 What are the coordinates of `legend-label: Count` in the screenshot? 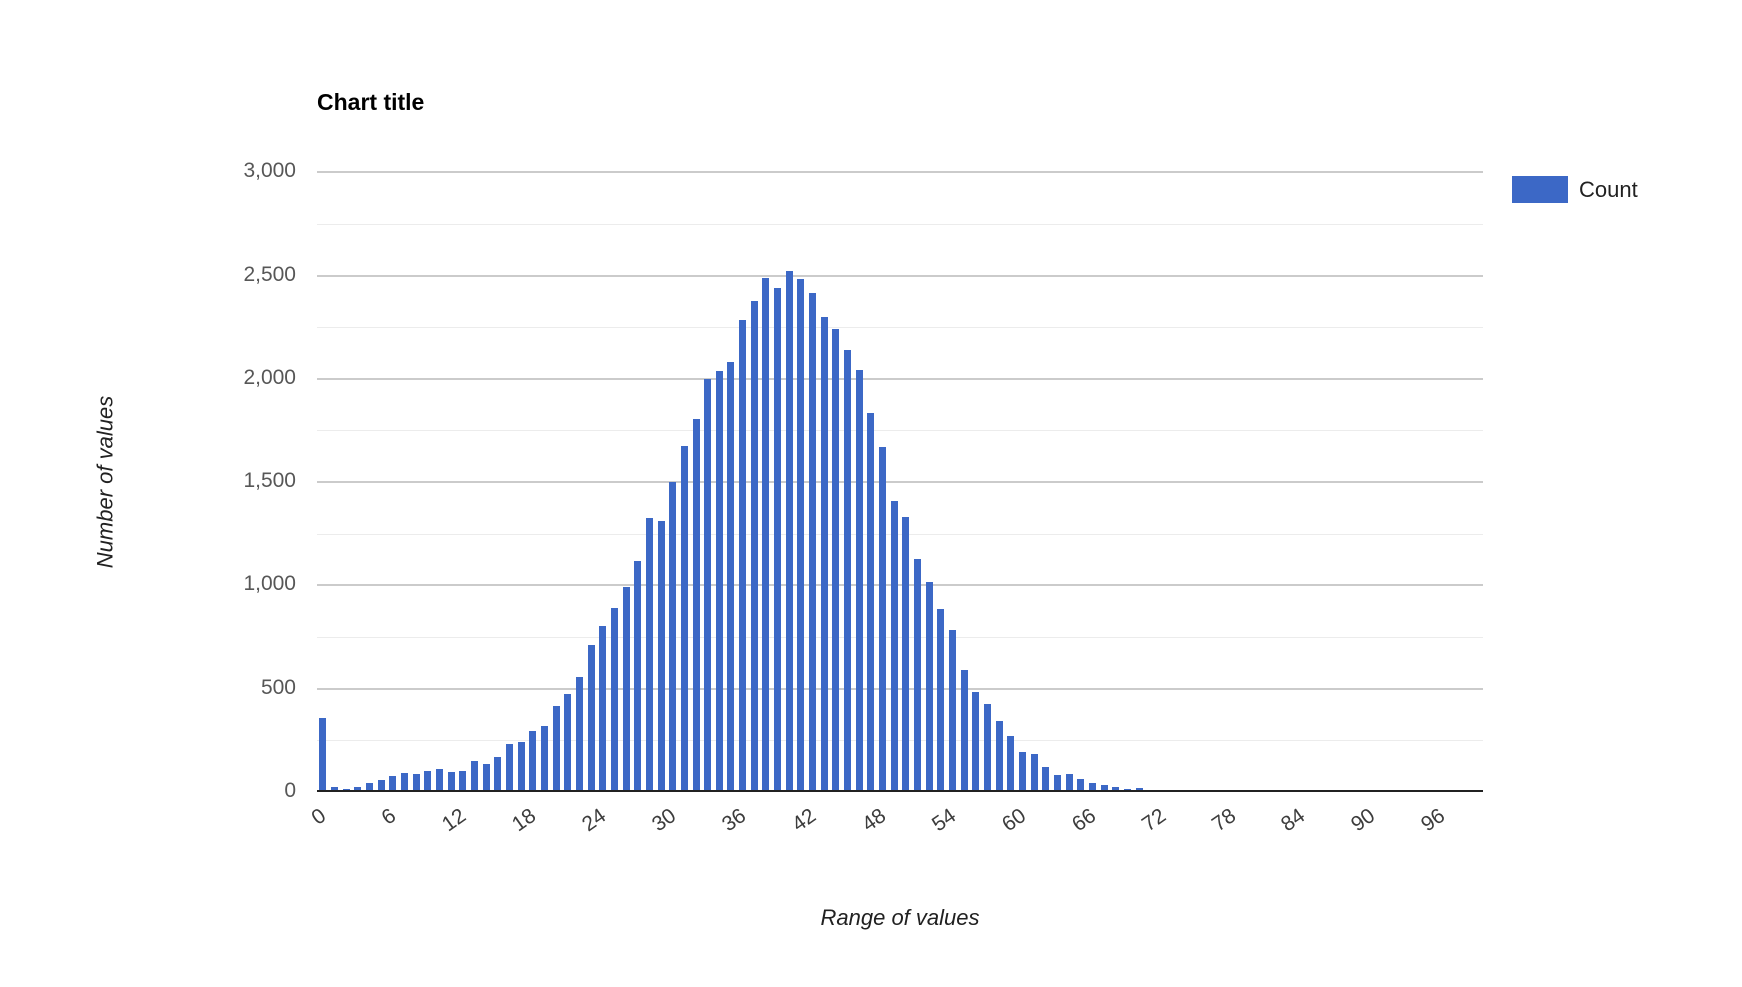 It's located at (1608, 189).